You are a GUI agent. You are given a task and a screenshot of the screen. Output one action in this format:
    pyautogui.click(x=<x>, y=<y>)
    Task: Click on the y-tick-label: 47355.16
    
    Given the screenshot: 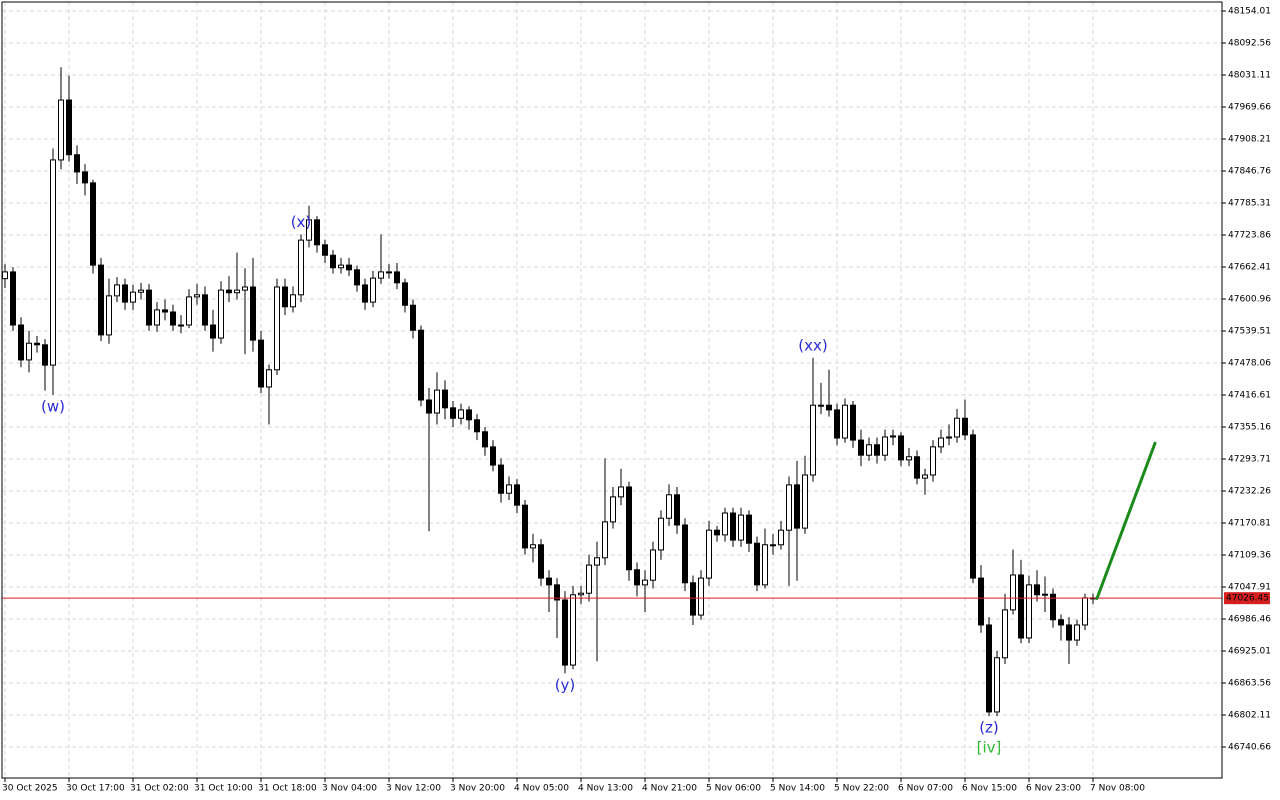 What is the action you would take?
    pyautogui.click(x=1249, y=427)
    